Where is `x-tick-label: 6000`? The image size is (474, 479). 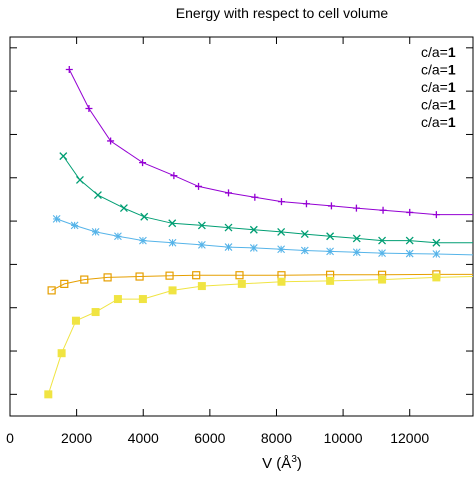
x-tick-label: 6000 is located at coordinates (209, 438).